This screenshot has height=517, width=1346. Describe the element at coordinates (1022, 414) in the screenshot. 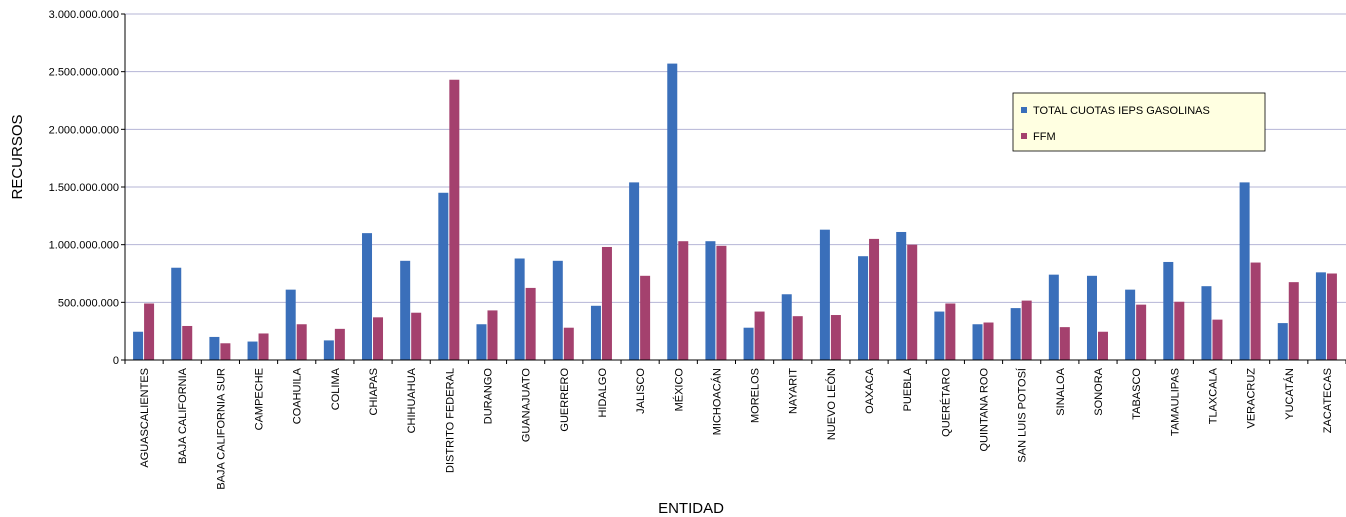

I see `x-tick-label: SAN LUIS POTOSÍ` at that location.